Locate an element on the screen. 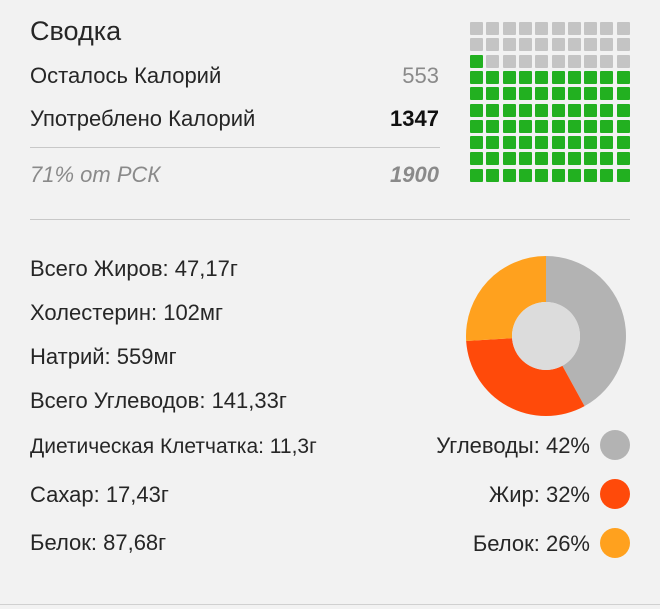 This screenshot has width=660, height=609. macro-donut-chart is located at coordinates (546, 336).